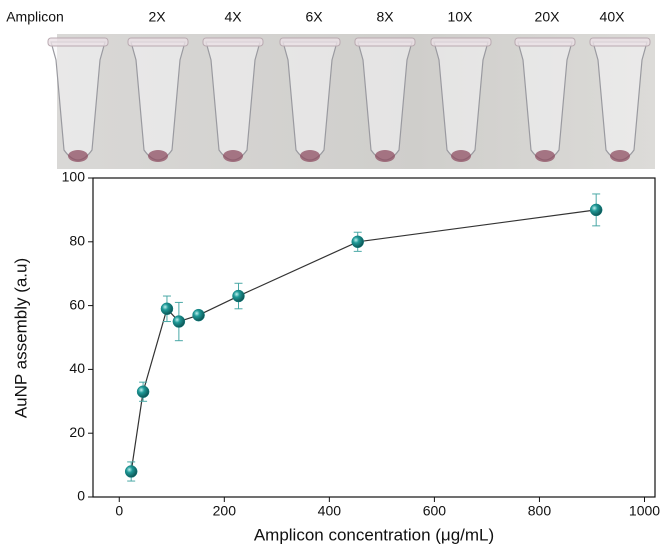 The width and height of the screenshot is (663, 546). I want to click on tube-label: Amplicon, so click(35, 17).